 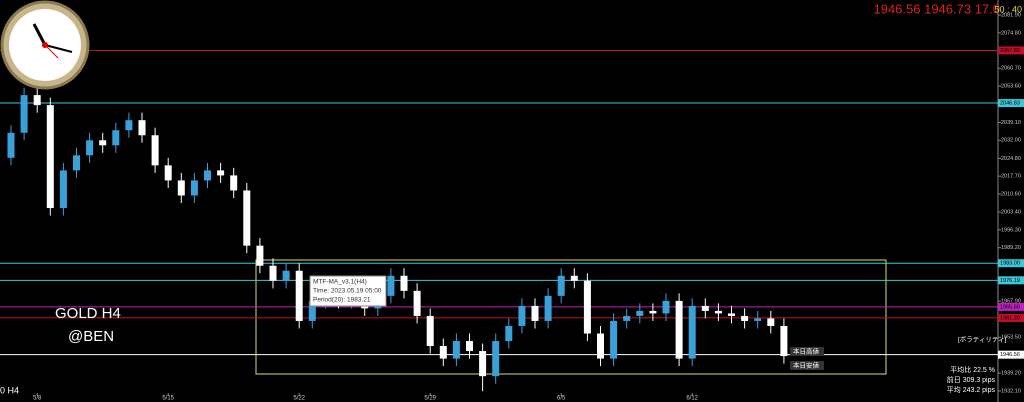 I want to click on y-tick-label: 1967.90, so click(x=1011, y=302).